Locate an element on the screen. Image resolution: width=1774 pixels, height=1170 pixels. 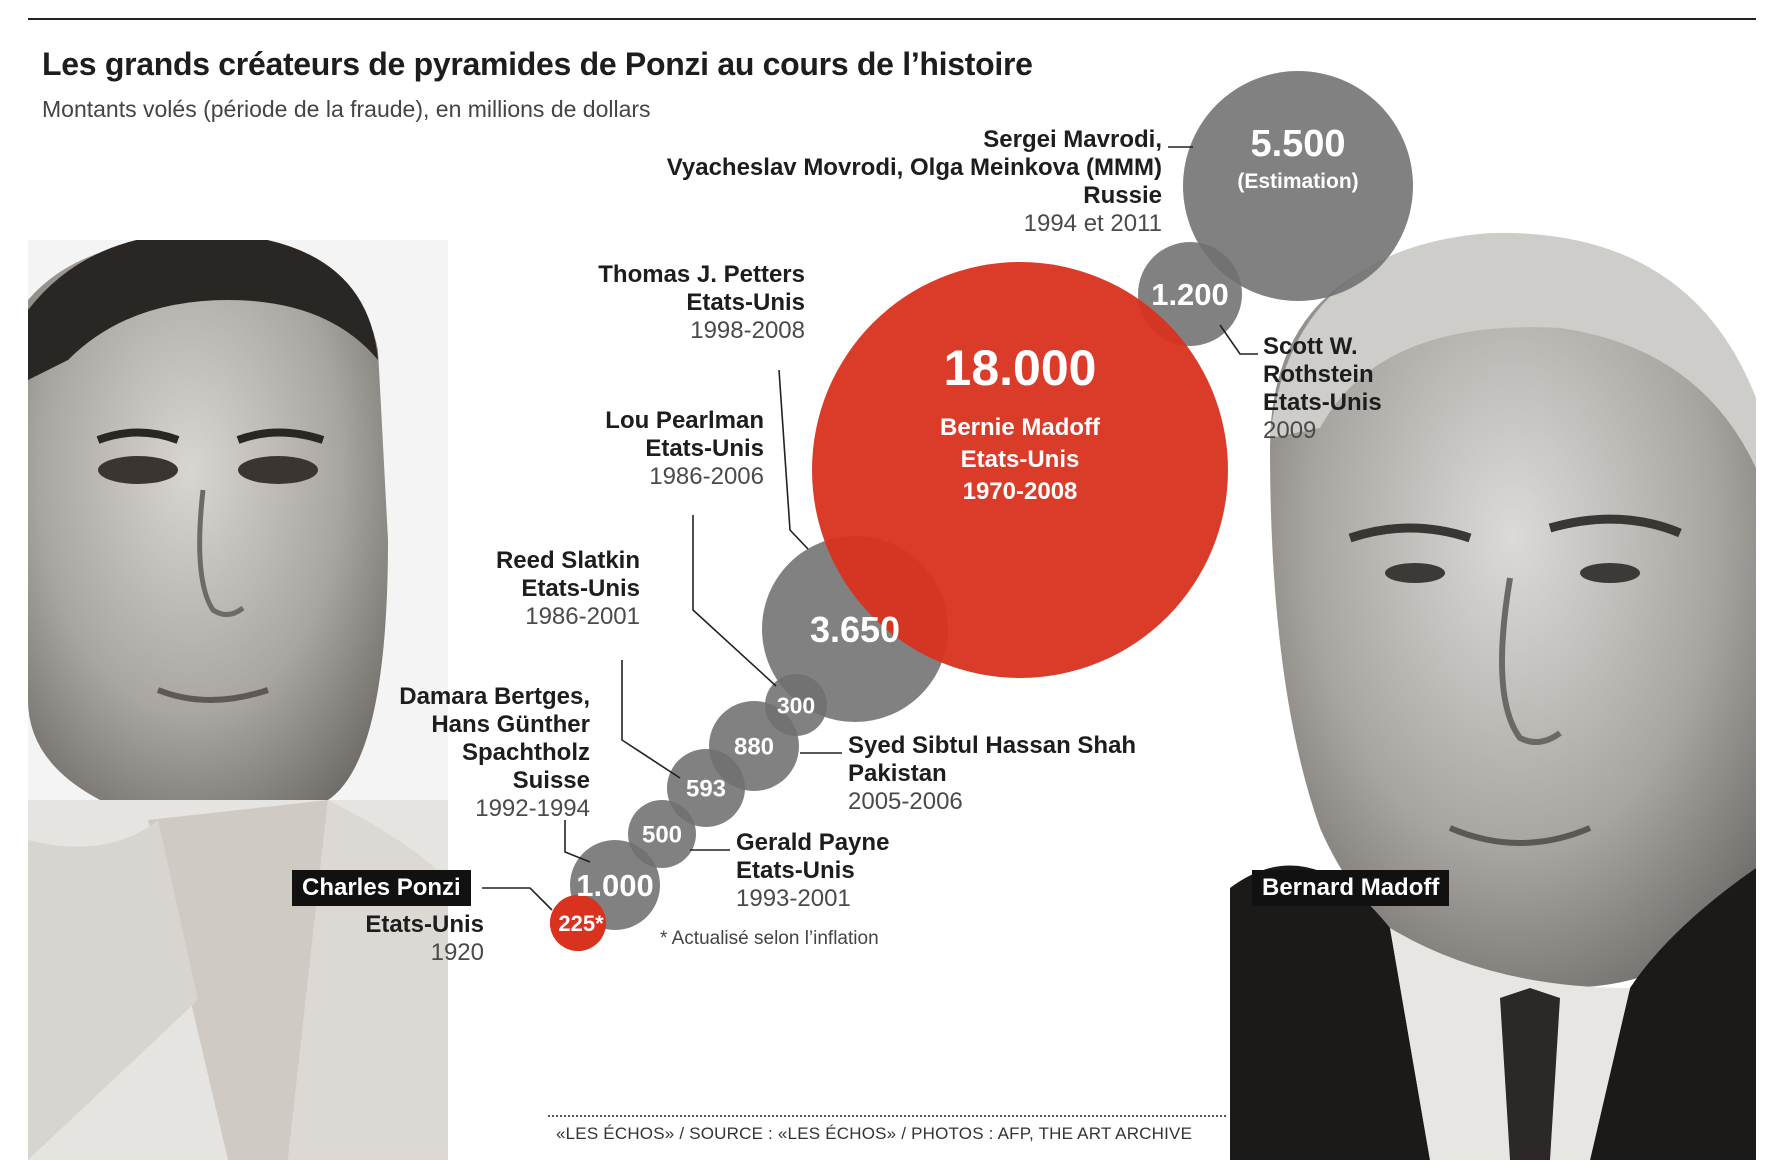
bubble-period-madoff: 1970-2008 is located at coordinates (1020, 491).